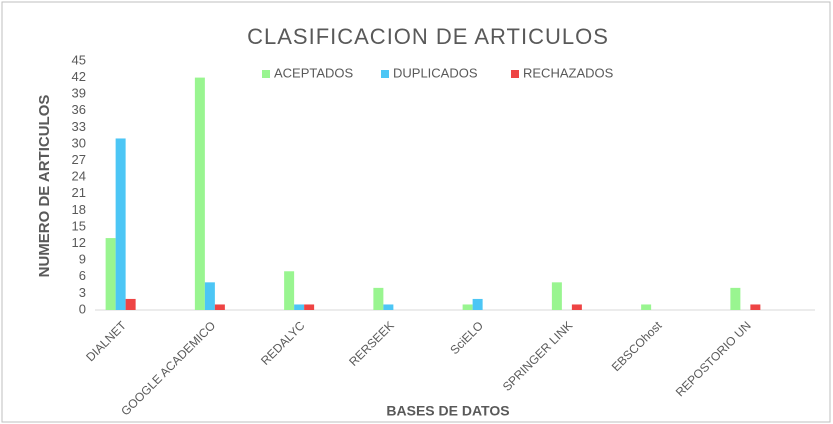  Describe the element at coordinates (79, 142) in the screenshot. I see `y-tick-label: 30` at that location.